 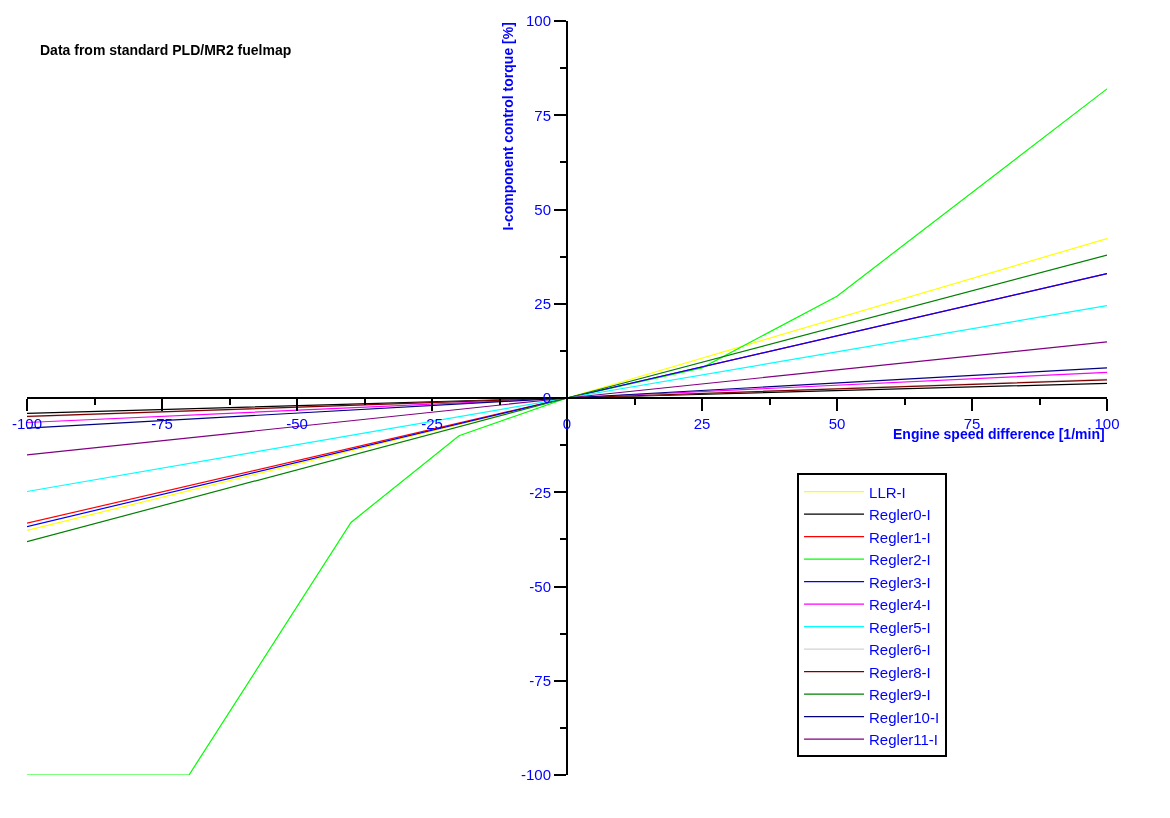 I want to click on legend-label: Regler2-I, so click(x=900, y=559).